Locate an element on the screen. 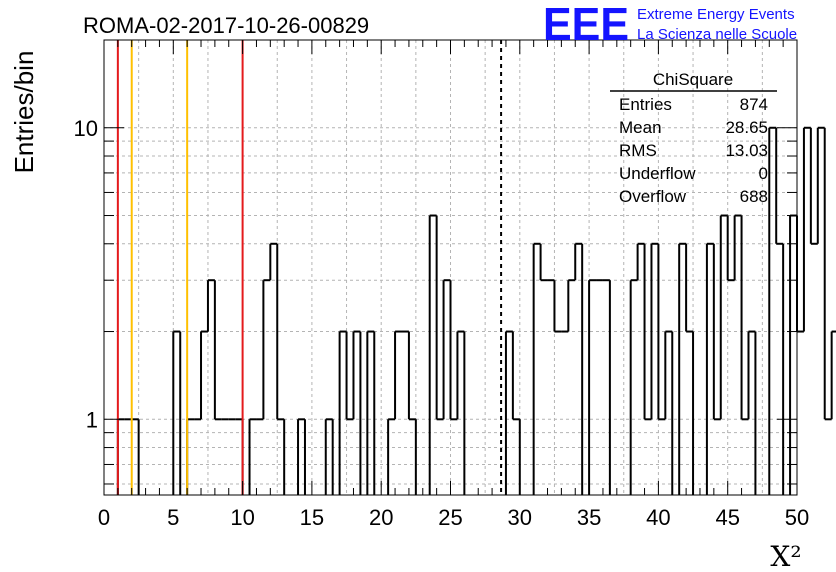 Image resolution: width=836 pixels, height=572 pixels. stats-label-overflow: Overflow is located at coordinates (653, 196).